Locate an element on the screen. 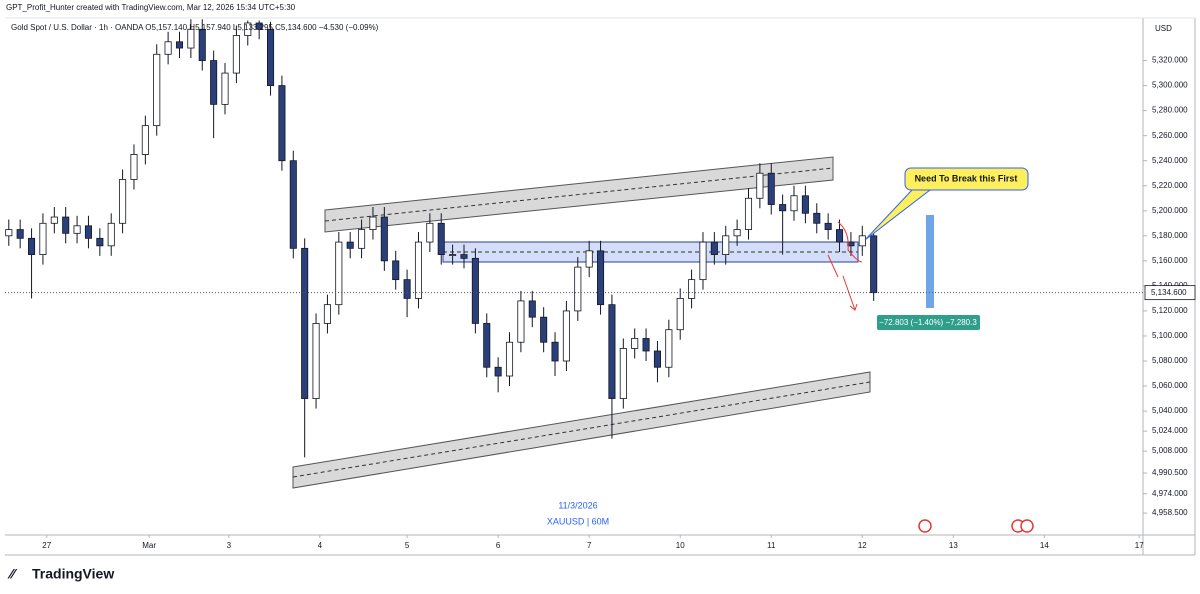 This screenshot has height=594, width=1200. date-label: 11/3/2026 is located at coordinates (577, 505).